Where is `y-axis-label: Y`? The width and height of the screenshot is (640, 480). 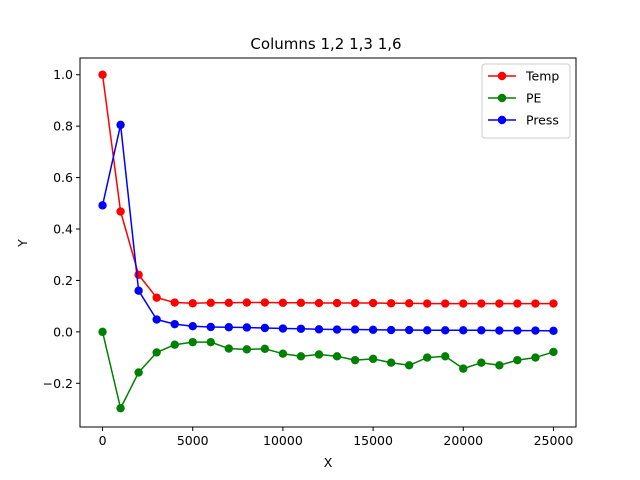
y-axis-label: Y is located at coordinates (22, 243).